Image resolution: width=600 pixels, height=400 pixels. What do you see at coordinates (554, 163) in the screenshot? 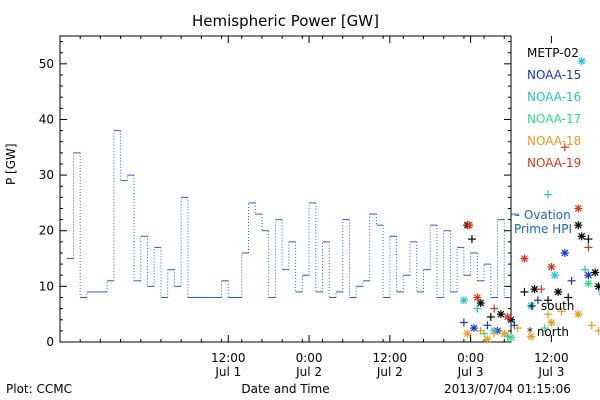
I see `legend-item-noaa-19: NOAA-19` at bounding box center [554, 163].